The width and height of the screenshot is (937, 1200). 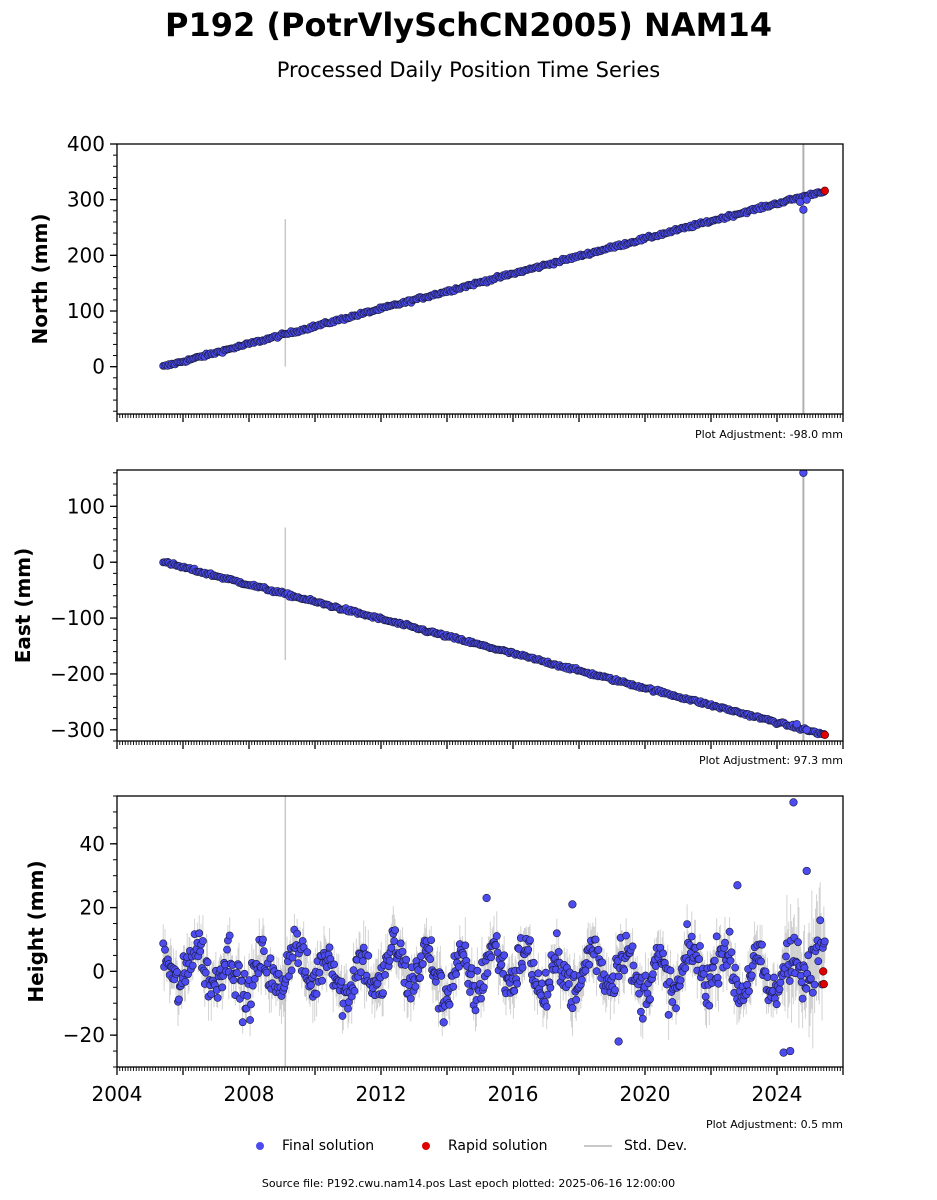 What do you see at coordinates (117, 1094) in the screenshot?
I see `x-tick-label: 2004` at bounding box center [117, 1094].